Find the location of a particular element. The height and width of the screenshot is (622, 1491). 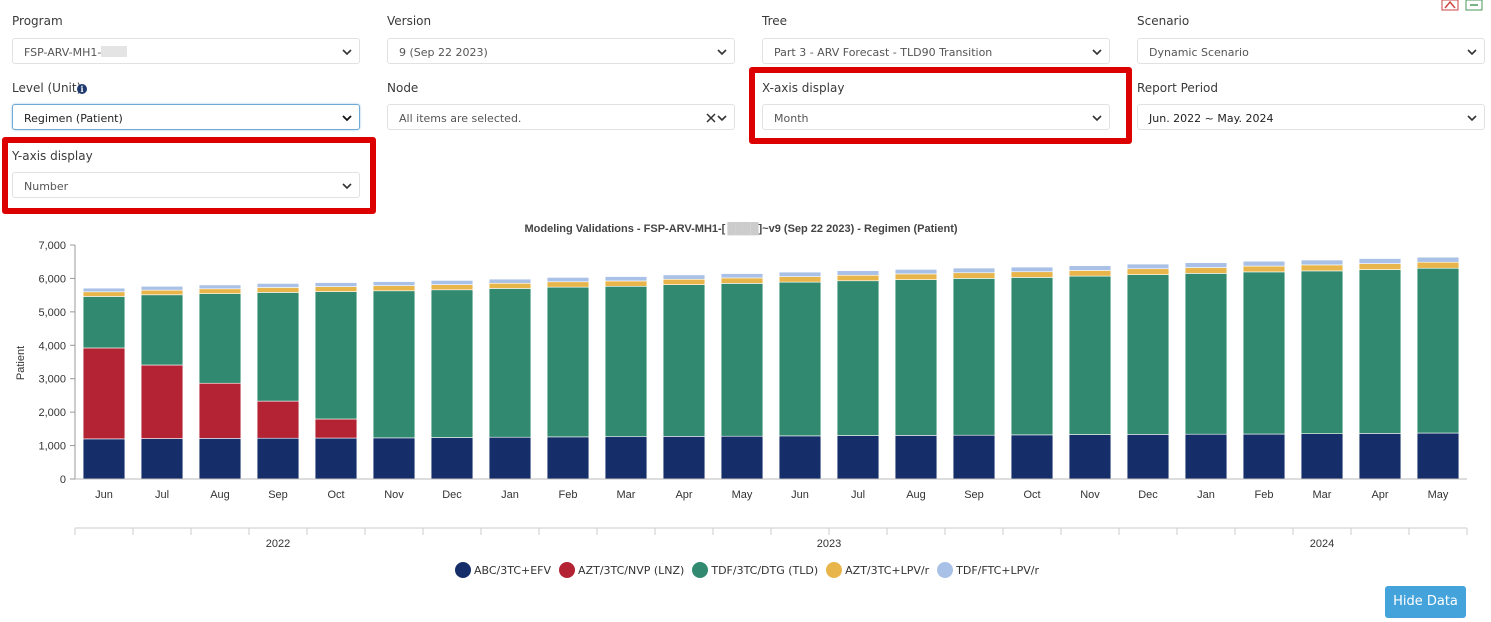

level-select: Regimen (Patient) is located at coordinates (186, 117).